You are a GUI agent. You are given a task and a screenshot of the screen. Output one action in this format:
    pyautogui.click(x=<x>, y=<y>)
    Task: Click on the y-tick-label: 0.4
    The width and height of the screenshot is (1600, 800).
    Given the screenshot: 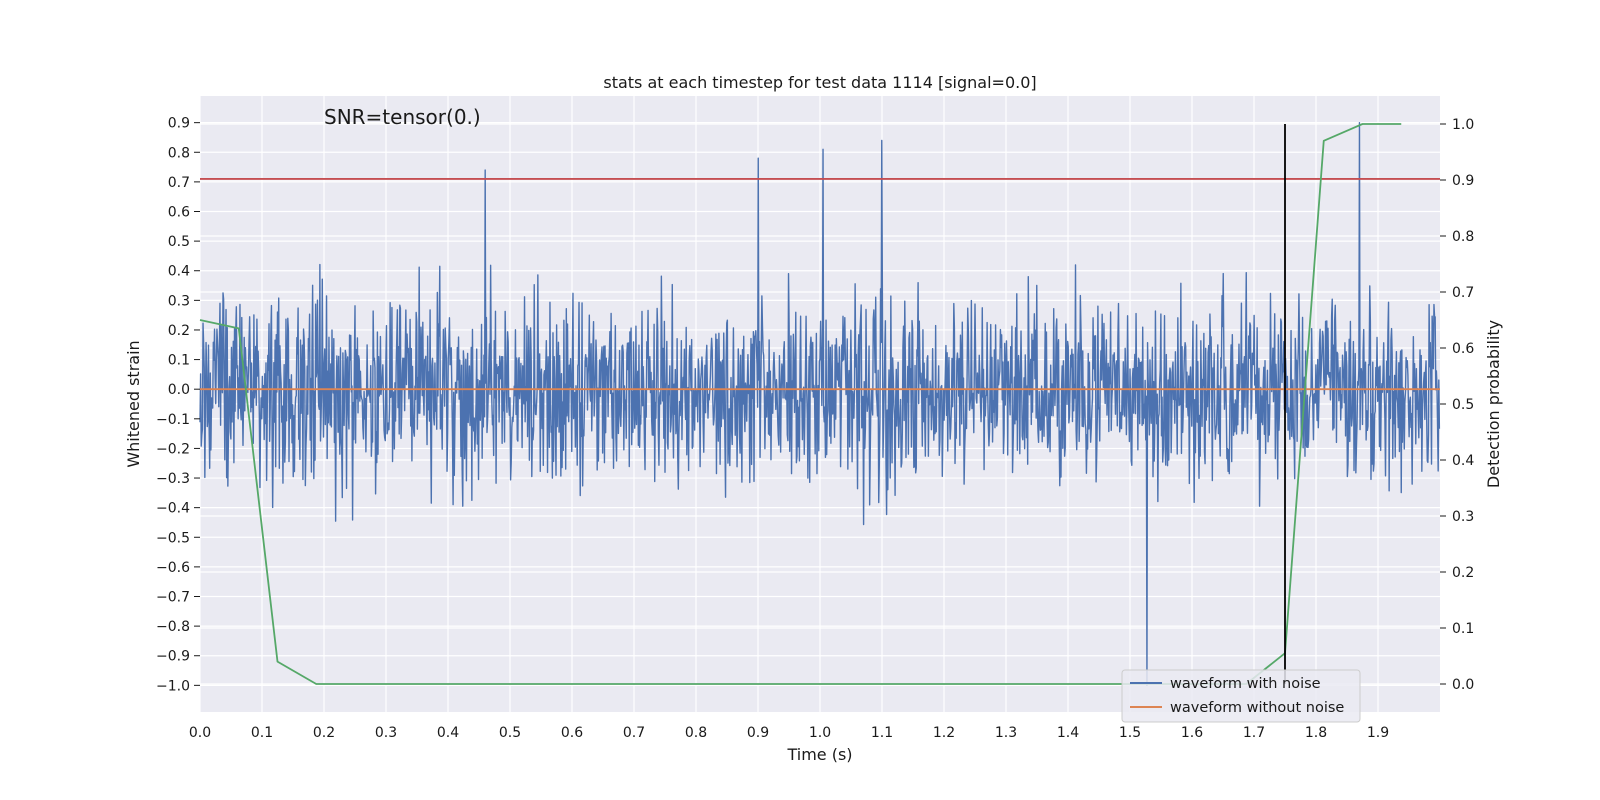 What is the action you would take?
    pyautogui.click(x=179, y=272)
    